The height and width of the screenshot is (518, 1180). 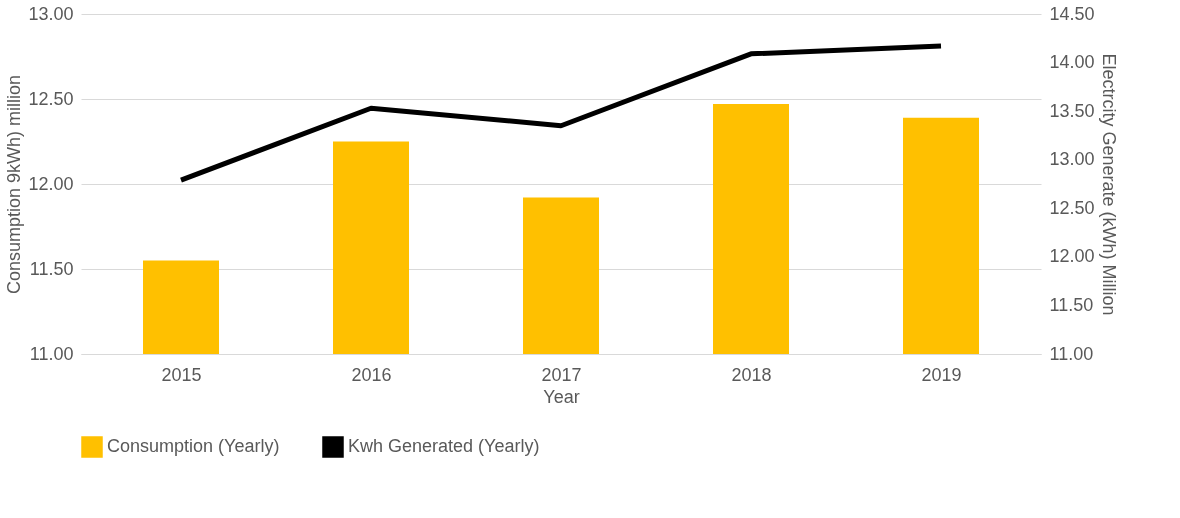 I want to click on y-tick-label: 12.00, so click(x=51, y=183).